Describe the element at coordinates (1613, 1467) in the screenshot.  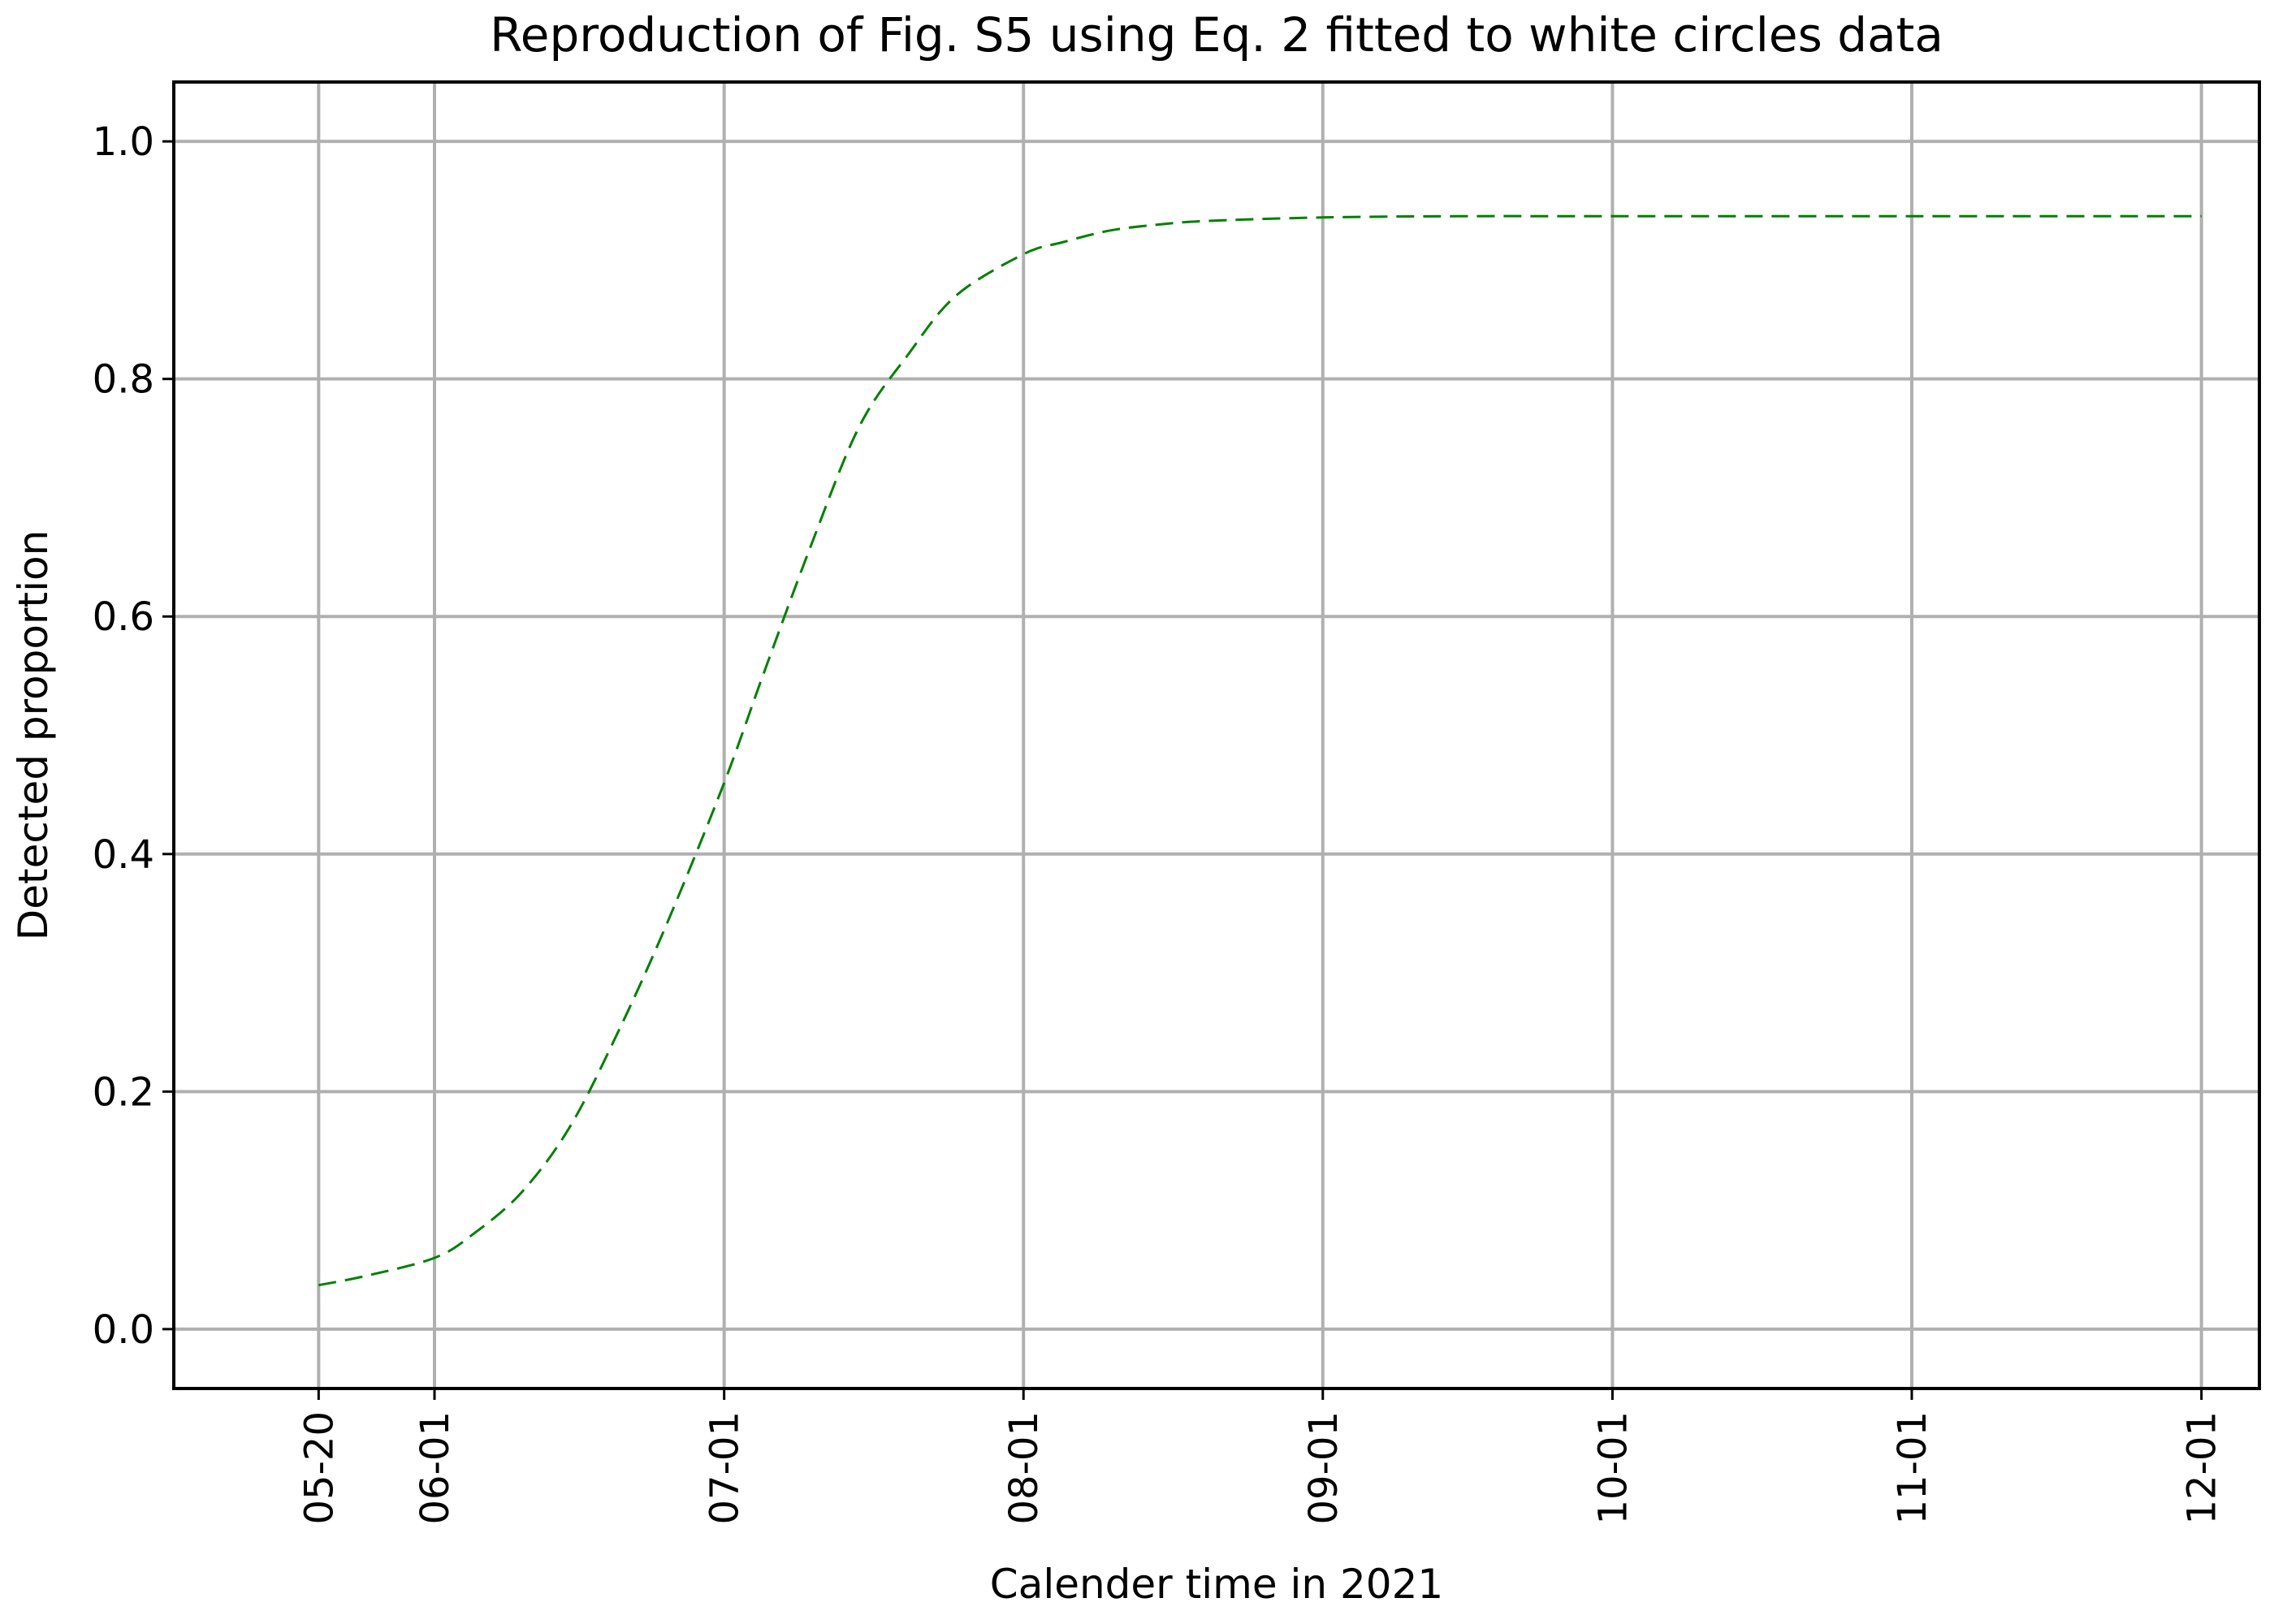
I see `x-tick-label: 10-01` at that location.